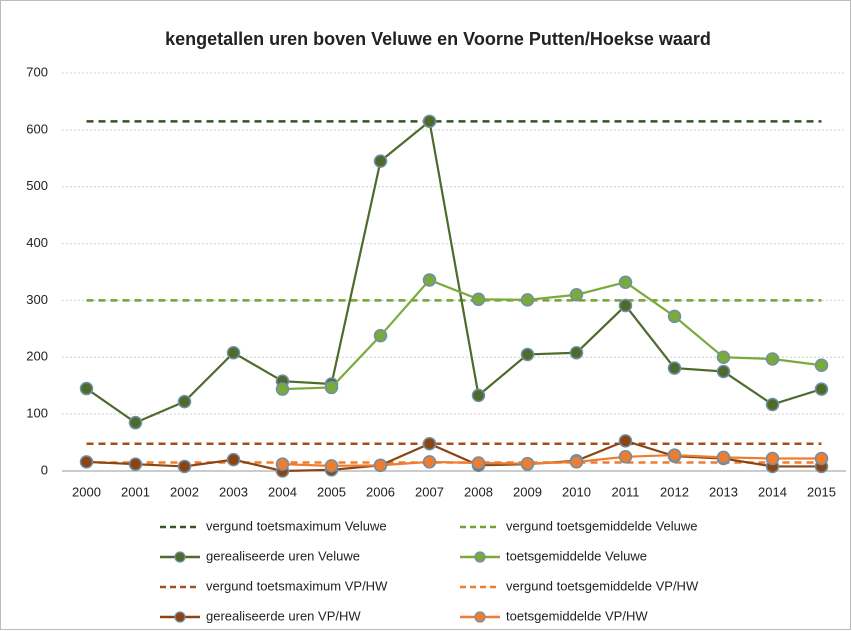  What do you see at coordinates (626, 491) in the screenshot?
I see `x-tick-label: 2011` at bounding box center [626, 491].